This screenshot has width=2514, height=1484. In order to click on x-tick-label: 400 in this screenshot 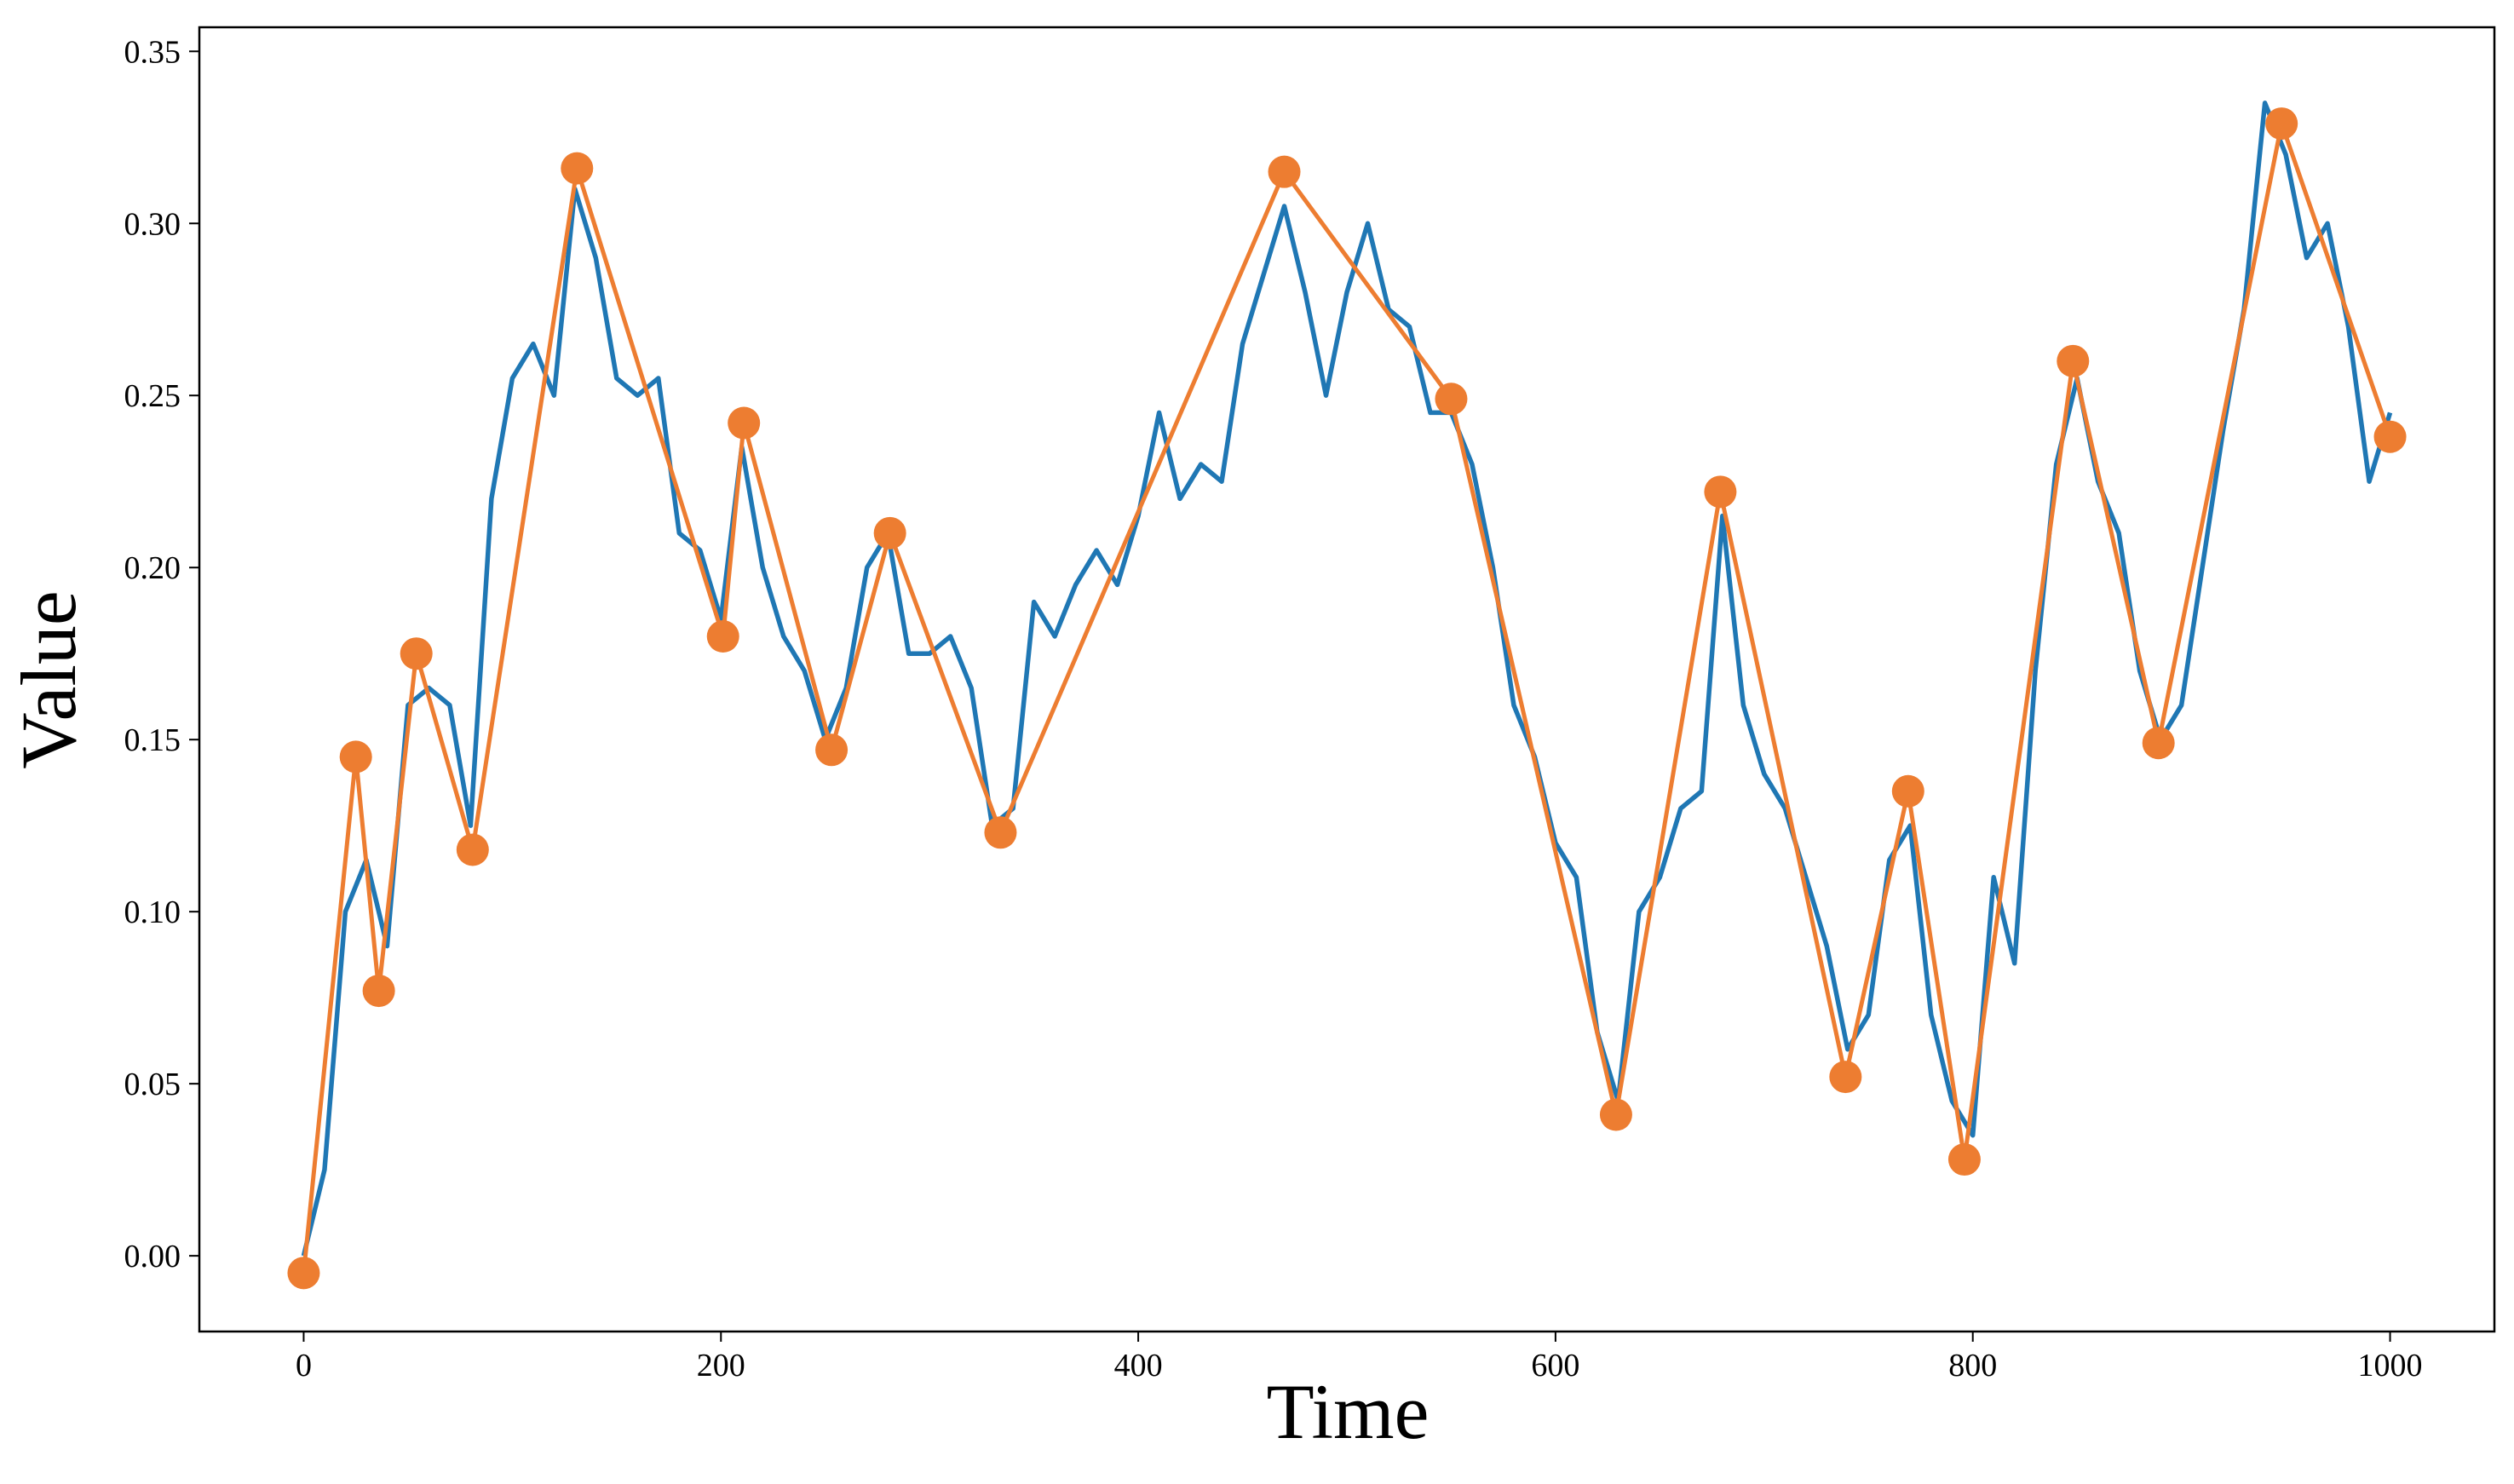, I will do `click(1138, 1365)`.